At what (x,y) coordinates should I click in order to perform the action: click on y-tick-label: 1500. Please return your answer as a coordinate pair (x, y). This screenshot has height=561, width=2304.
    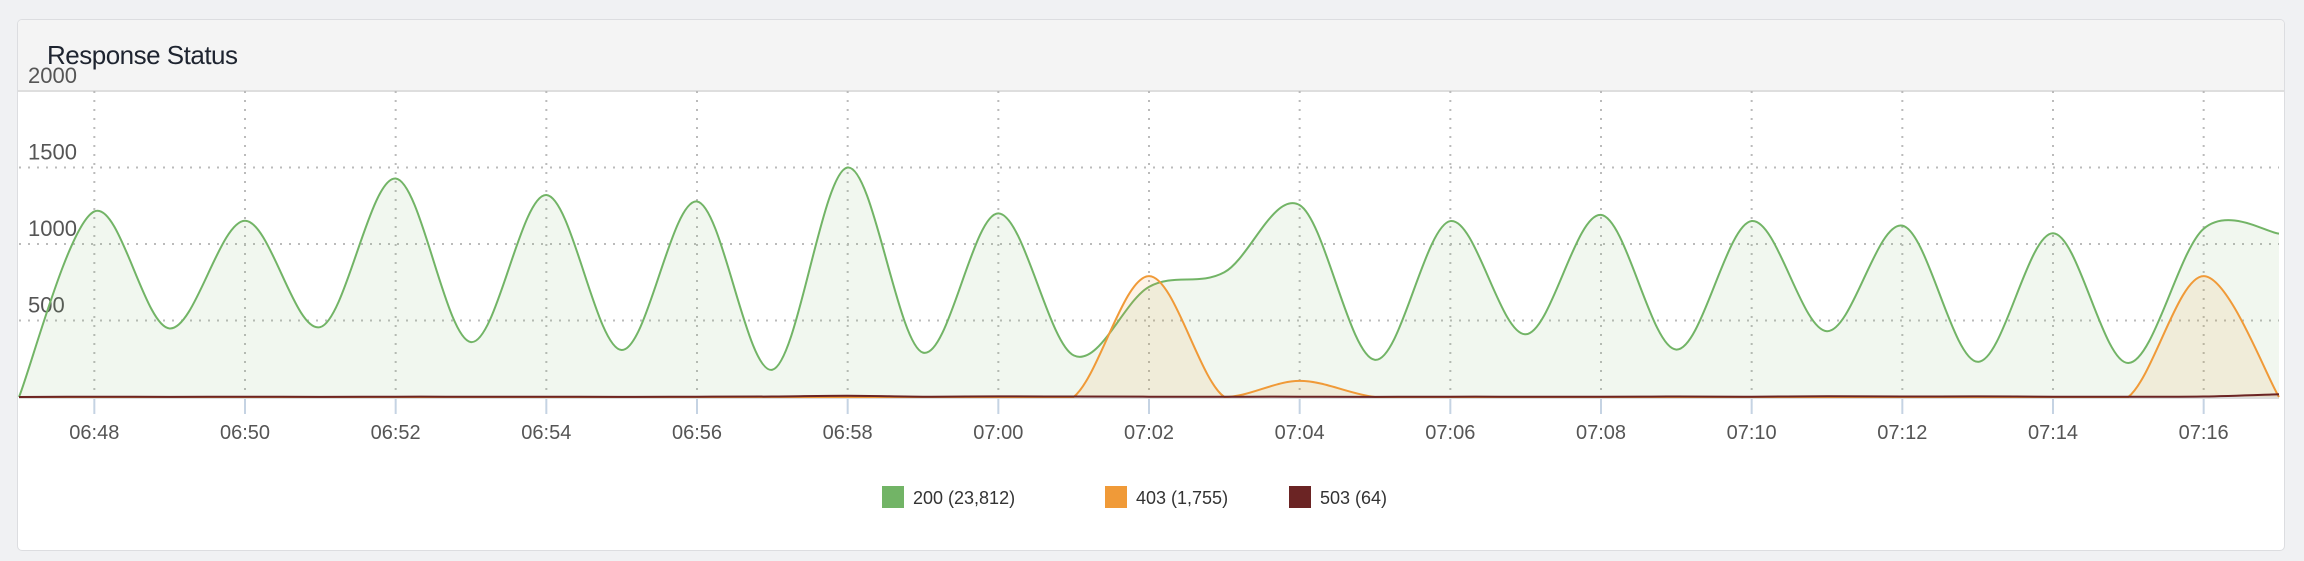
    Looking at the image, I should click on (52, 152).